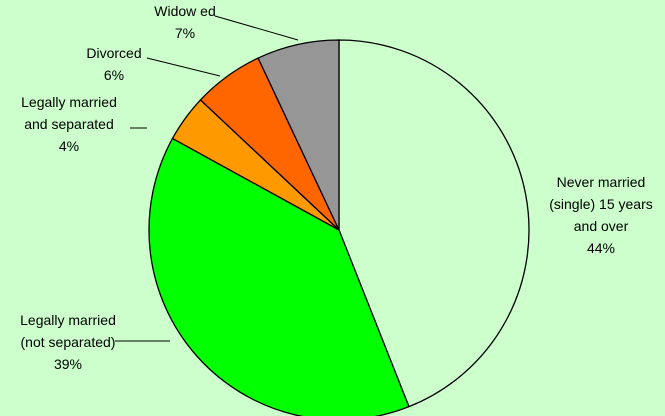 This screenshot has height=416, width=665. What do you see at coordinates (69, 146) in the screenshot?
I see `slice-percent-2: 4%` at bounding box center [69, 146].